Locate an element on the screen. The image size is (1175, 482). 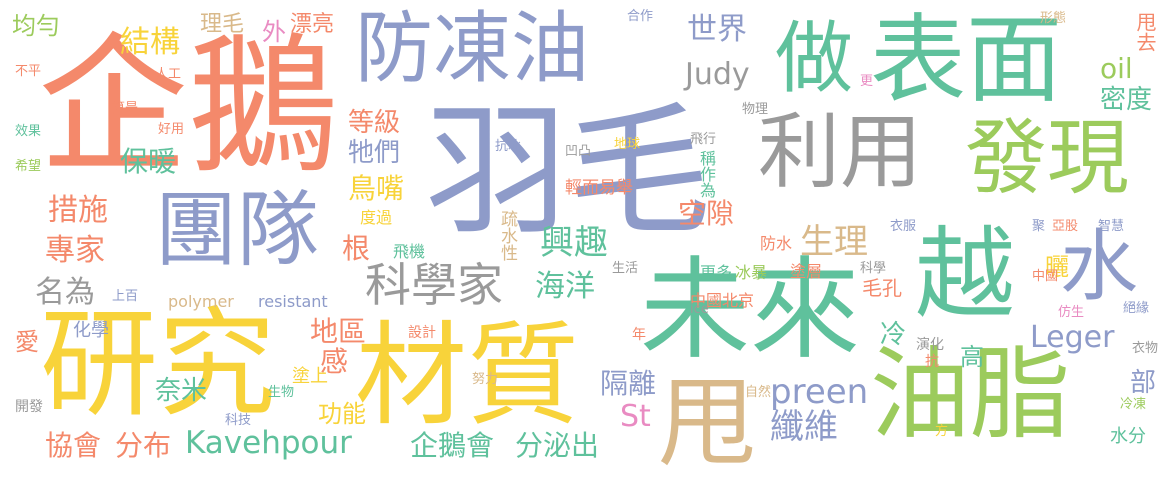
word-keji: 科技 is located at coordinates (238, 420).